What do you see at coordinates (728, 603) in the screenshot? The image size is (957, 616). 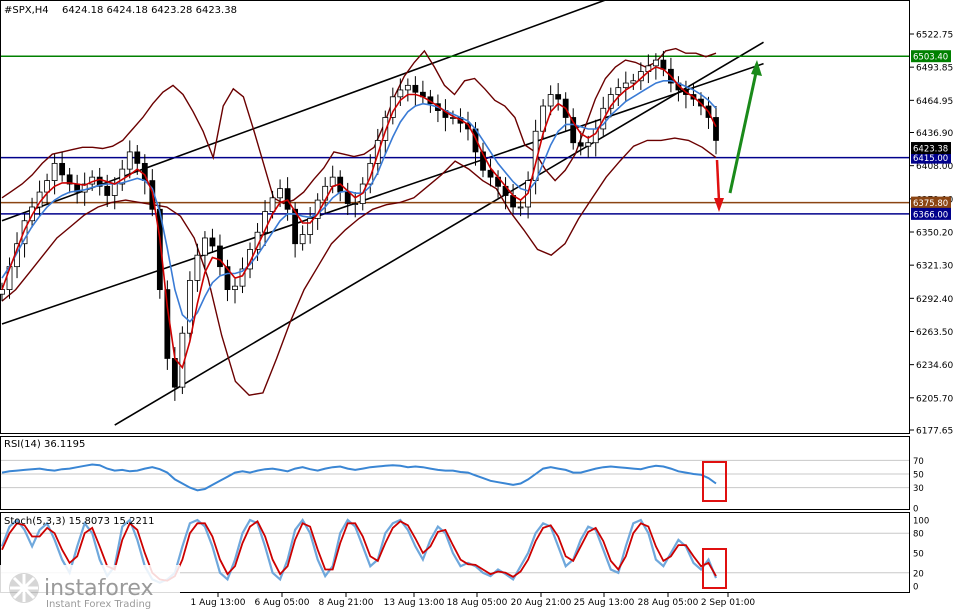 I see `time-tick-label: 2 Sep 01:00` at bounding box center [728, 603].